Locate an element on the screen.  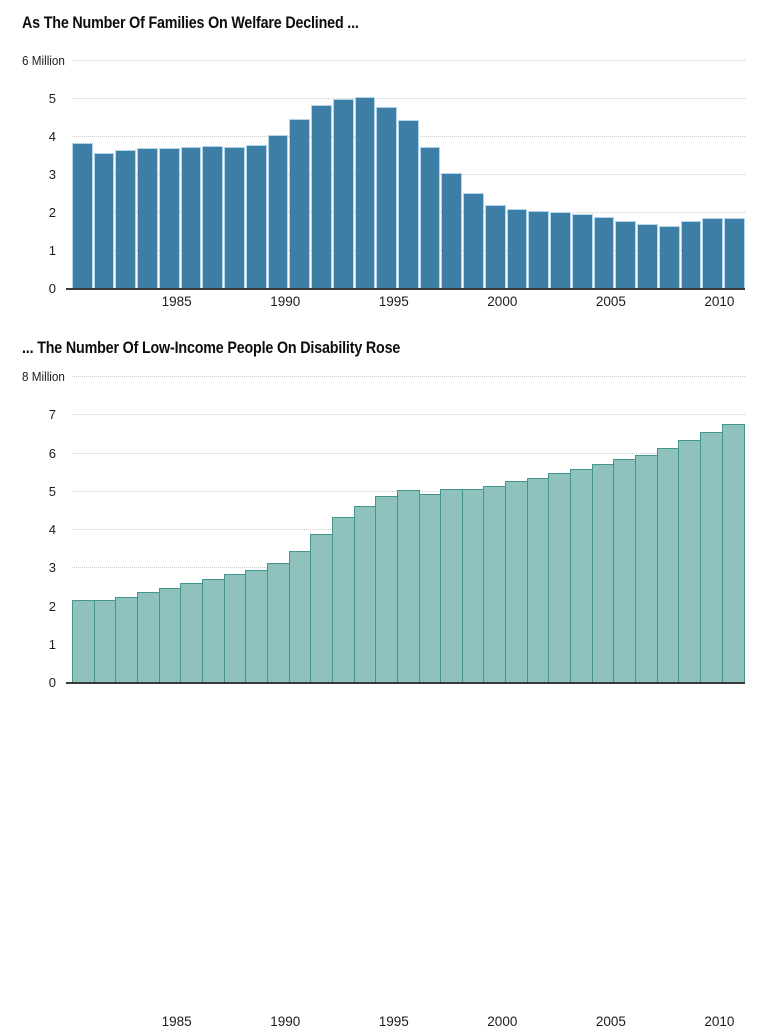
y-axis-tick-label: 8 Million is located at coordinates (43, 376).